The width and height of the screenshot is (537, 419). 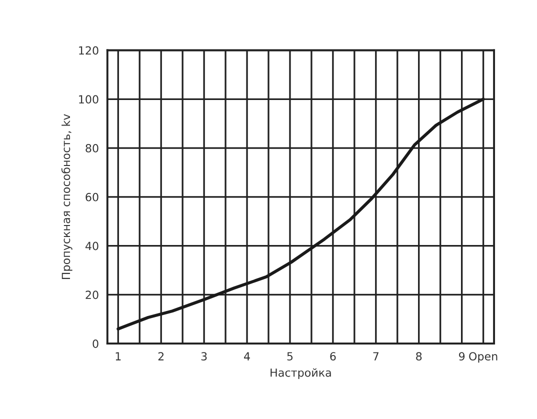 What do you see at coordinates (419, 356) in the screenshot?
I see `x-tick-label: 8` at bounding box center [419, 356].